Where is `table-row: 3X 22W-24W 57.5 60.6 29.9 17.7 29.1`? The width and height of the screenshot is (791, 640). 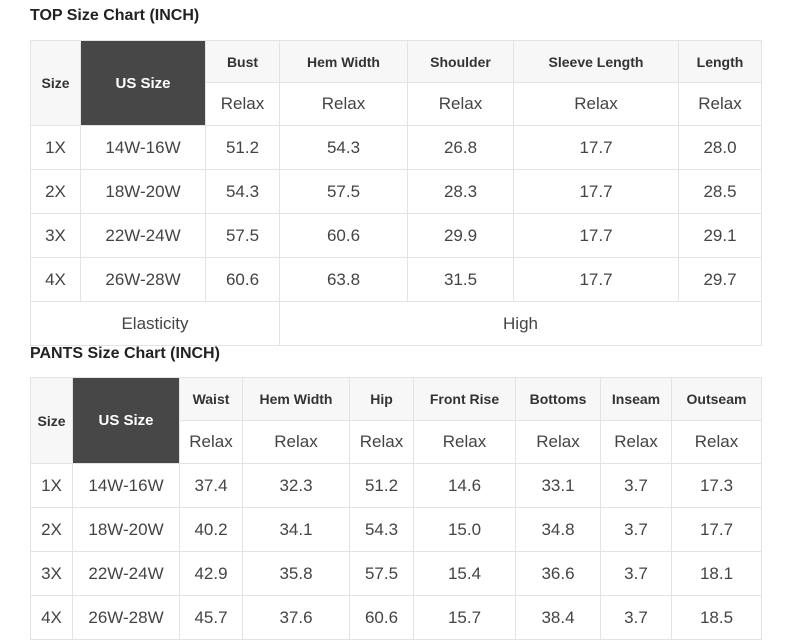
table-row: 3X 22W-24W 57.5 60.6 29.9 17.7 29.1 is located at coordinates (396, 235).